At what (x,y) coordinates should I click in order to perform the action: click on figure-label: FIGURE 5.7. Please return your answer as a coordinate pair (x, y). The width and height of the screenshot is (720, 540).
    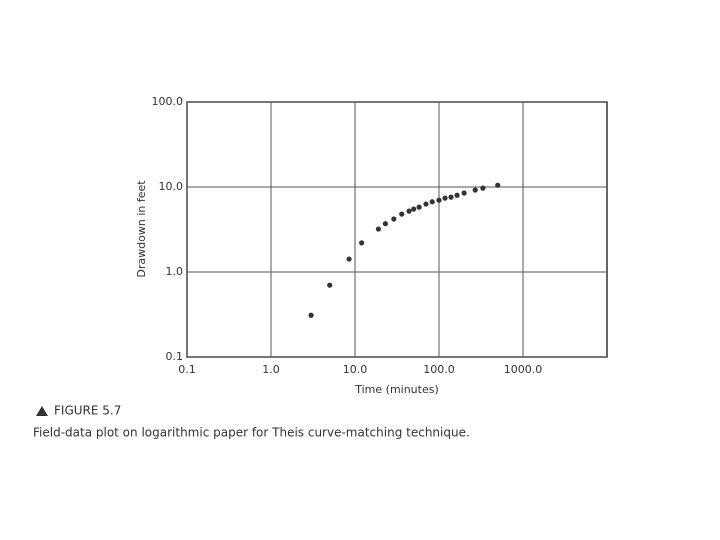
    Looking at the image, I should click on (87, 411).